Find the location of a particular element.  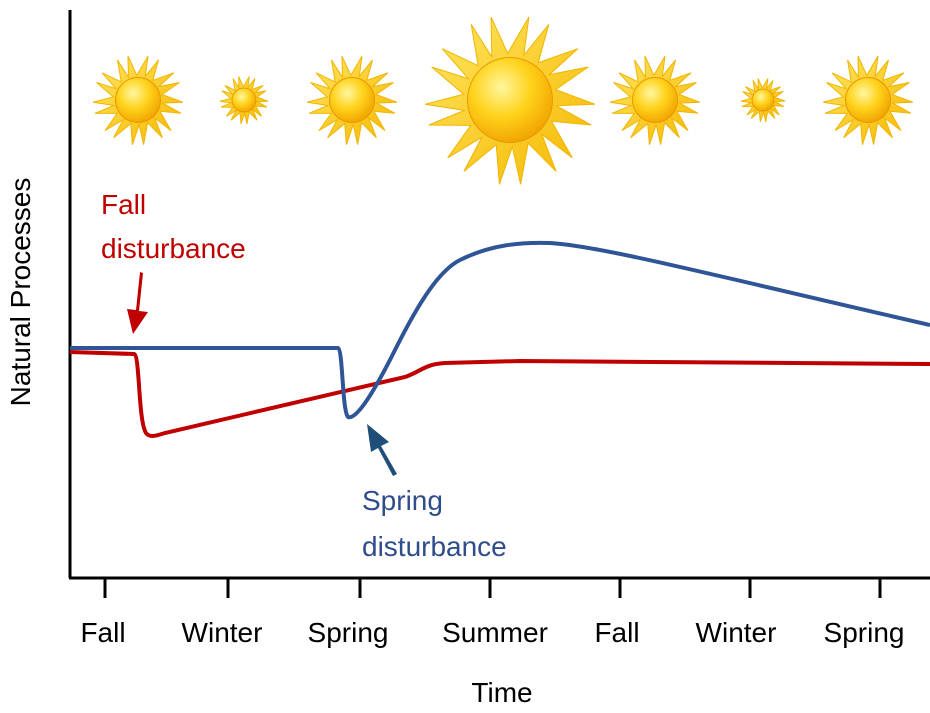

fall-arrow is located at coordinates (137, 303).